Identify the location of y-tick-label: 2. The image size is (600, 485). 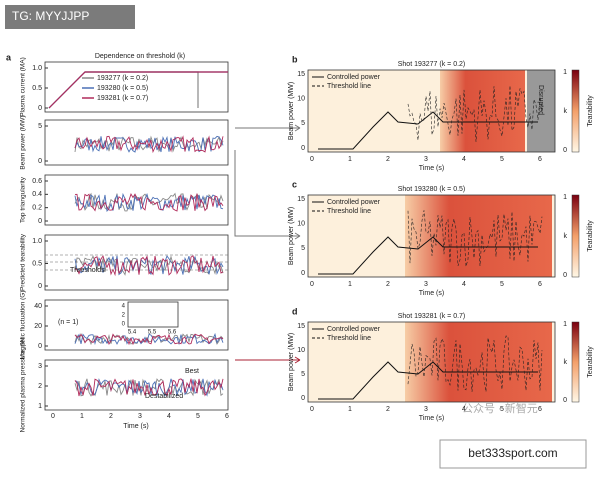
(40, 386).